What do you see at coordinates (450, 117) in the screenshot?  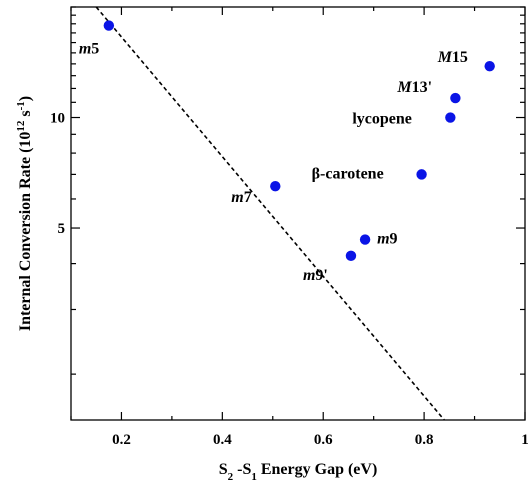 I see `point-lycopene` at bounding box center [450, 117].